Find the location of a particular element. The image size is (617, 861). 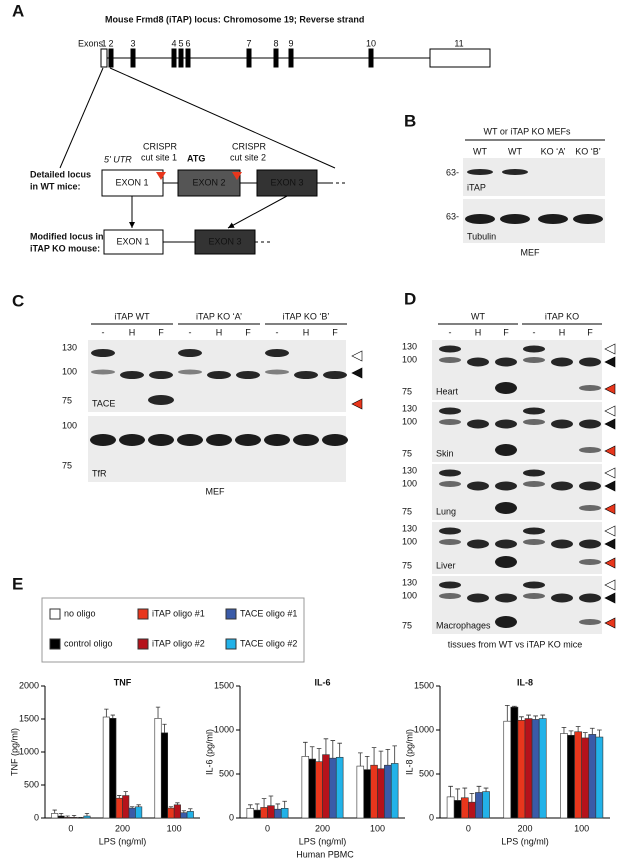

lane-label: H is located at coordinates (562, 332).